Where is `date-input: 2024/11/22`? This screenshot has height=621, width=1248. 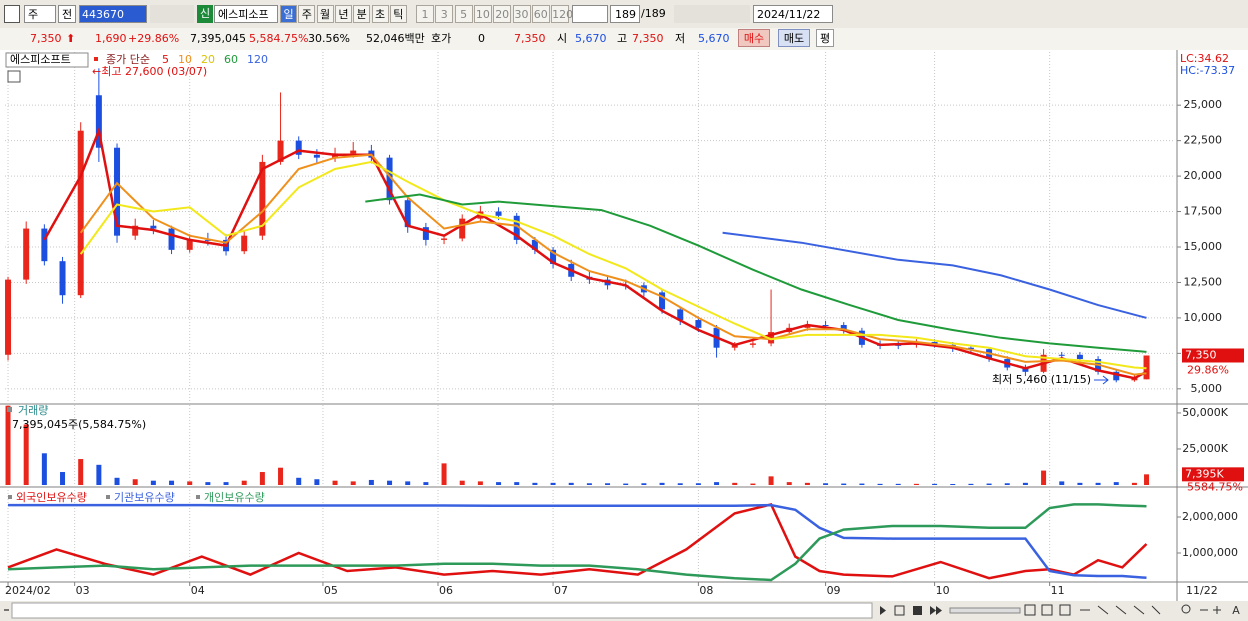 date-input: 2024/11/22 is located at coordinates (793, 14).